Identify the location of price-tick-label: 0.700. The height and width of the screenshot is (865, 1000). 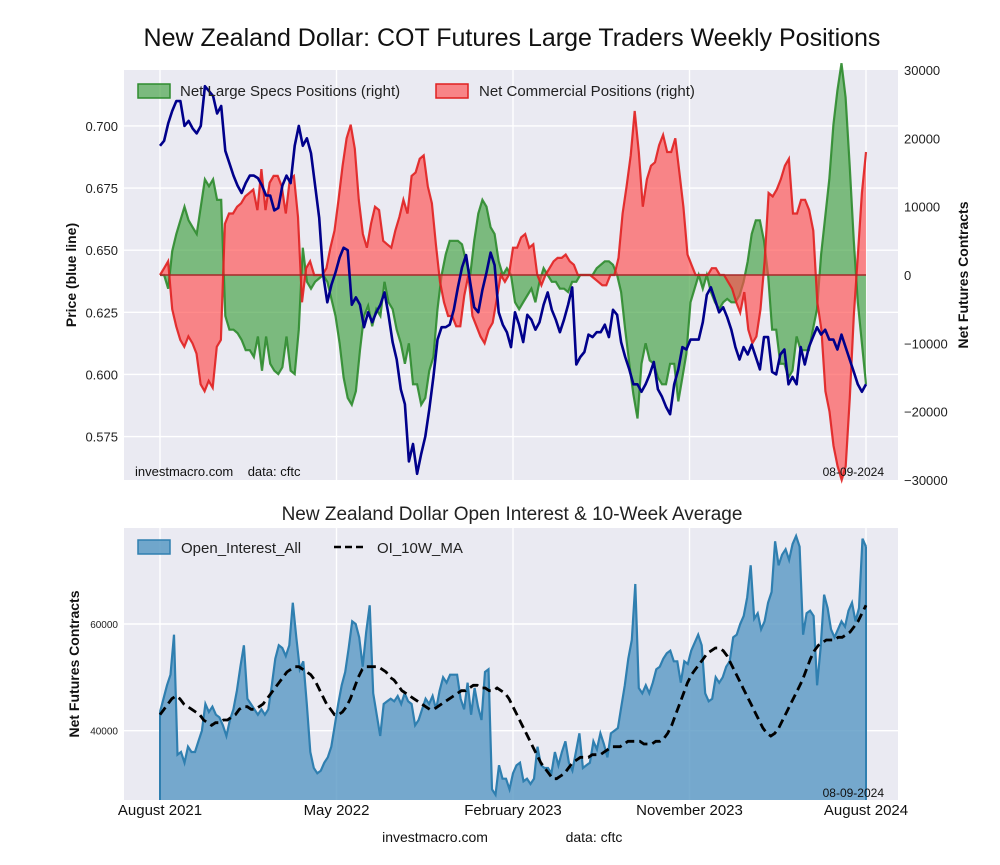
(101, 126).